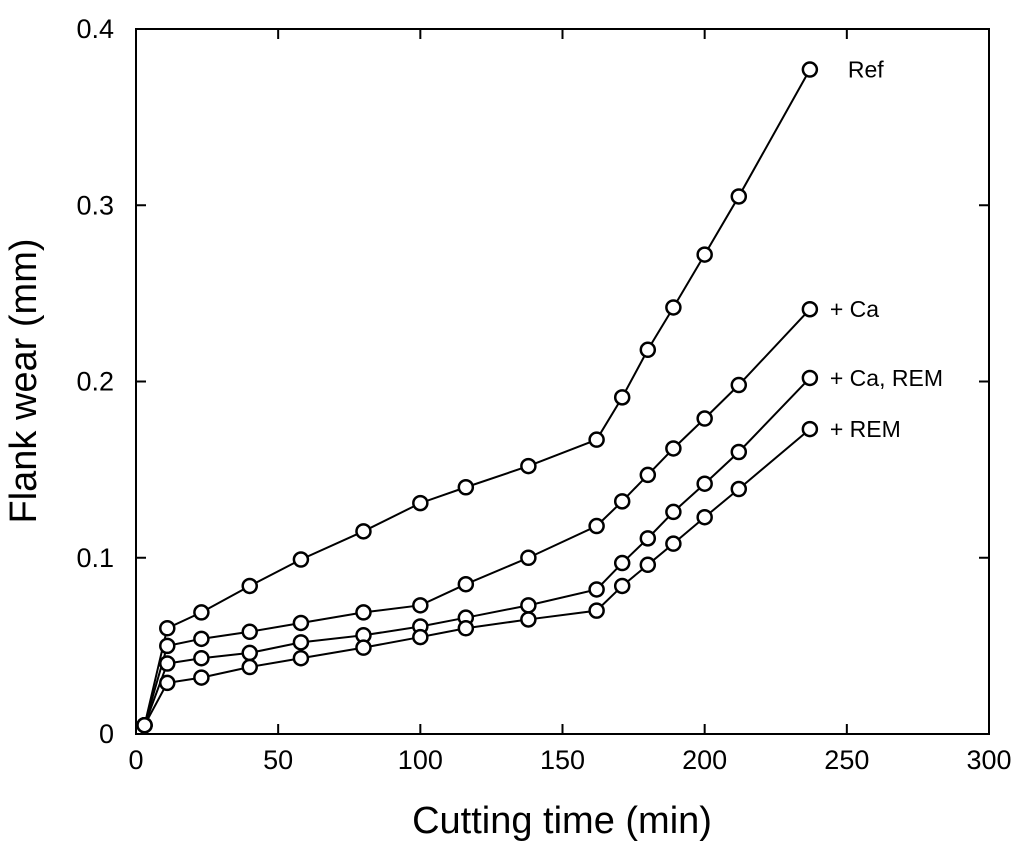 This screenshot has width=1024, height=853. I want to click on y-tick-label: 0.2, so click(95, 382).